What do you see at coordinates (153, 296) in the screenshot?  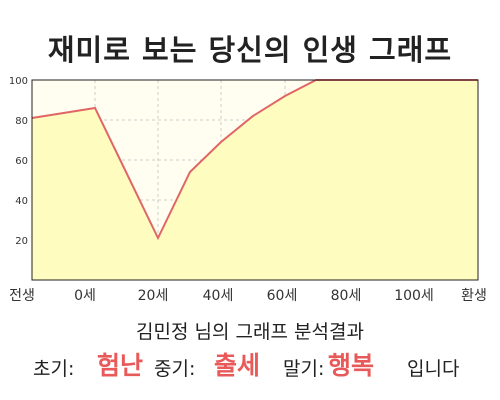 I see `x-tick-label: 20세` at bounding box center [153, 296].